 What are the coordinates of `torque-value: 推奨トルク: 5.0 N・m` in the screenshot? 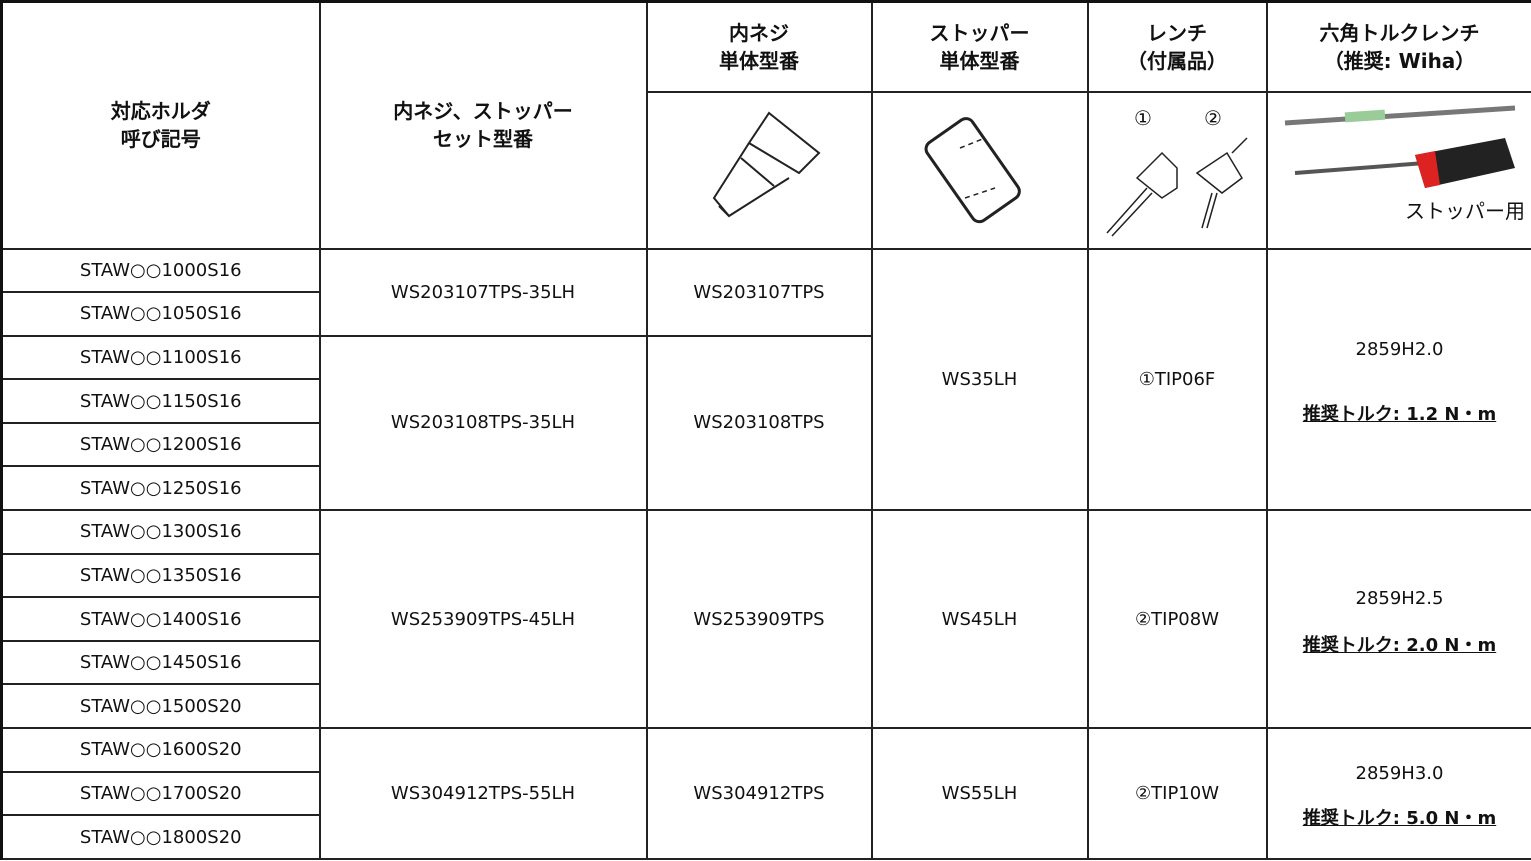 It's located at (1399, 818).